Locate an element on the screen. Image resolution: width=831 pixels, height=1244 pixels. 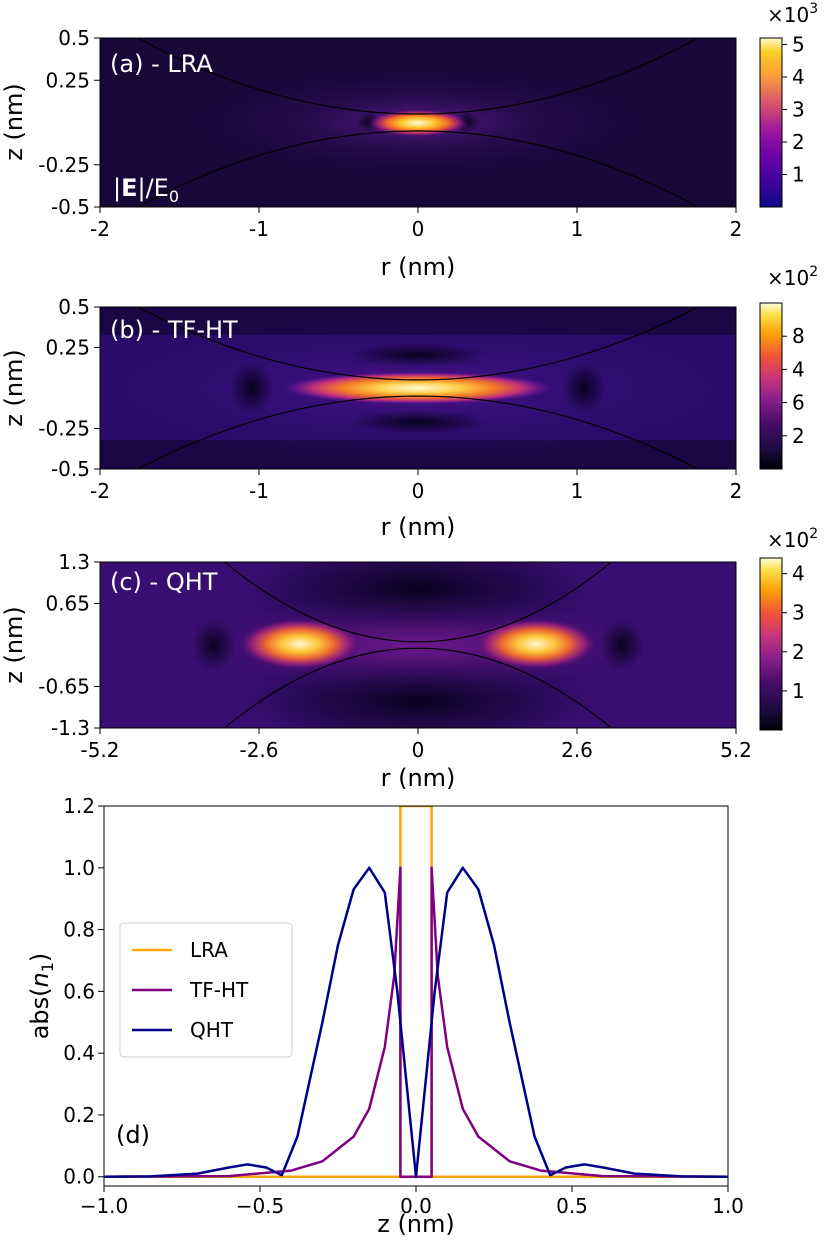
panel-c-ylabel: z (nm) is located at coordinates (14, 645).